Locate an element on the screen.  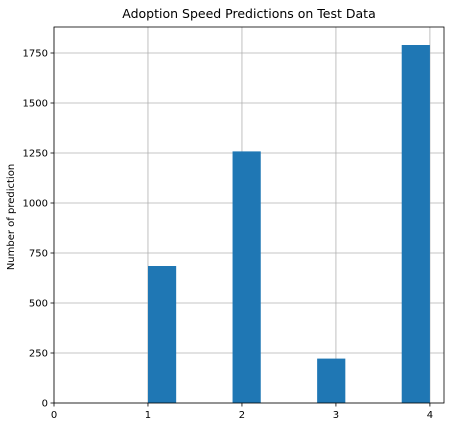
x-tick-label: 3 is located at coordinates (336, 415).